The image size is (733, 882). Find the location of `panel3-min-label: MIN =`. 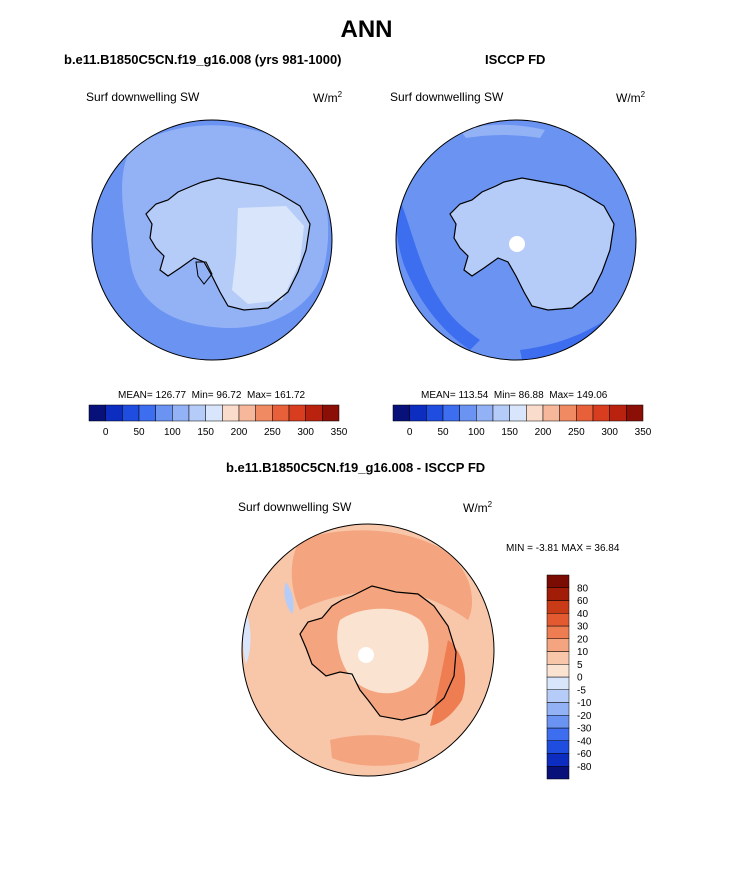

panel3-min-label: MIN = is located at coordinates (519, 548).